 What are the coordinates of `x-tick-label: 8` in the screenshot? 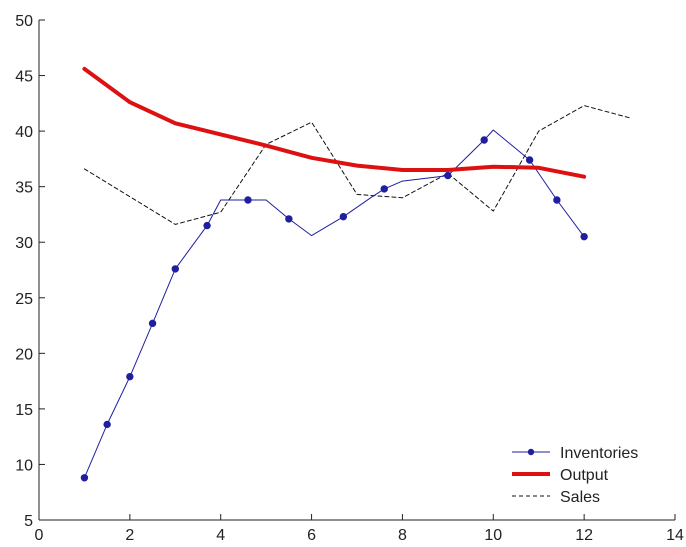 It's located at (402, 535).